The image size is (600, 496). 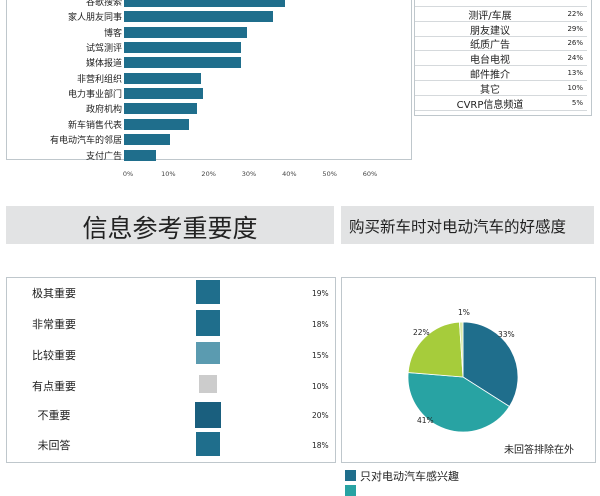 What do you see at coordinates (94, 125) in the screenshot?
I see `source-bar-label: 新车销售代表` at bounding box center [94, 125].